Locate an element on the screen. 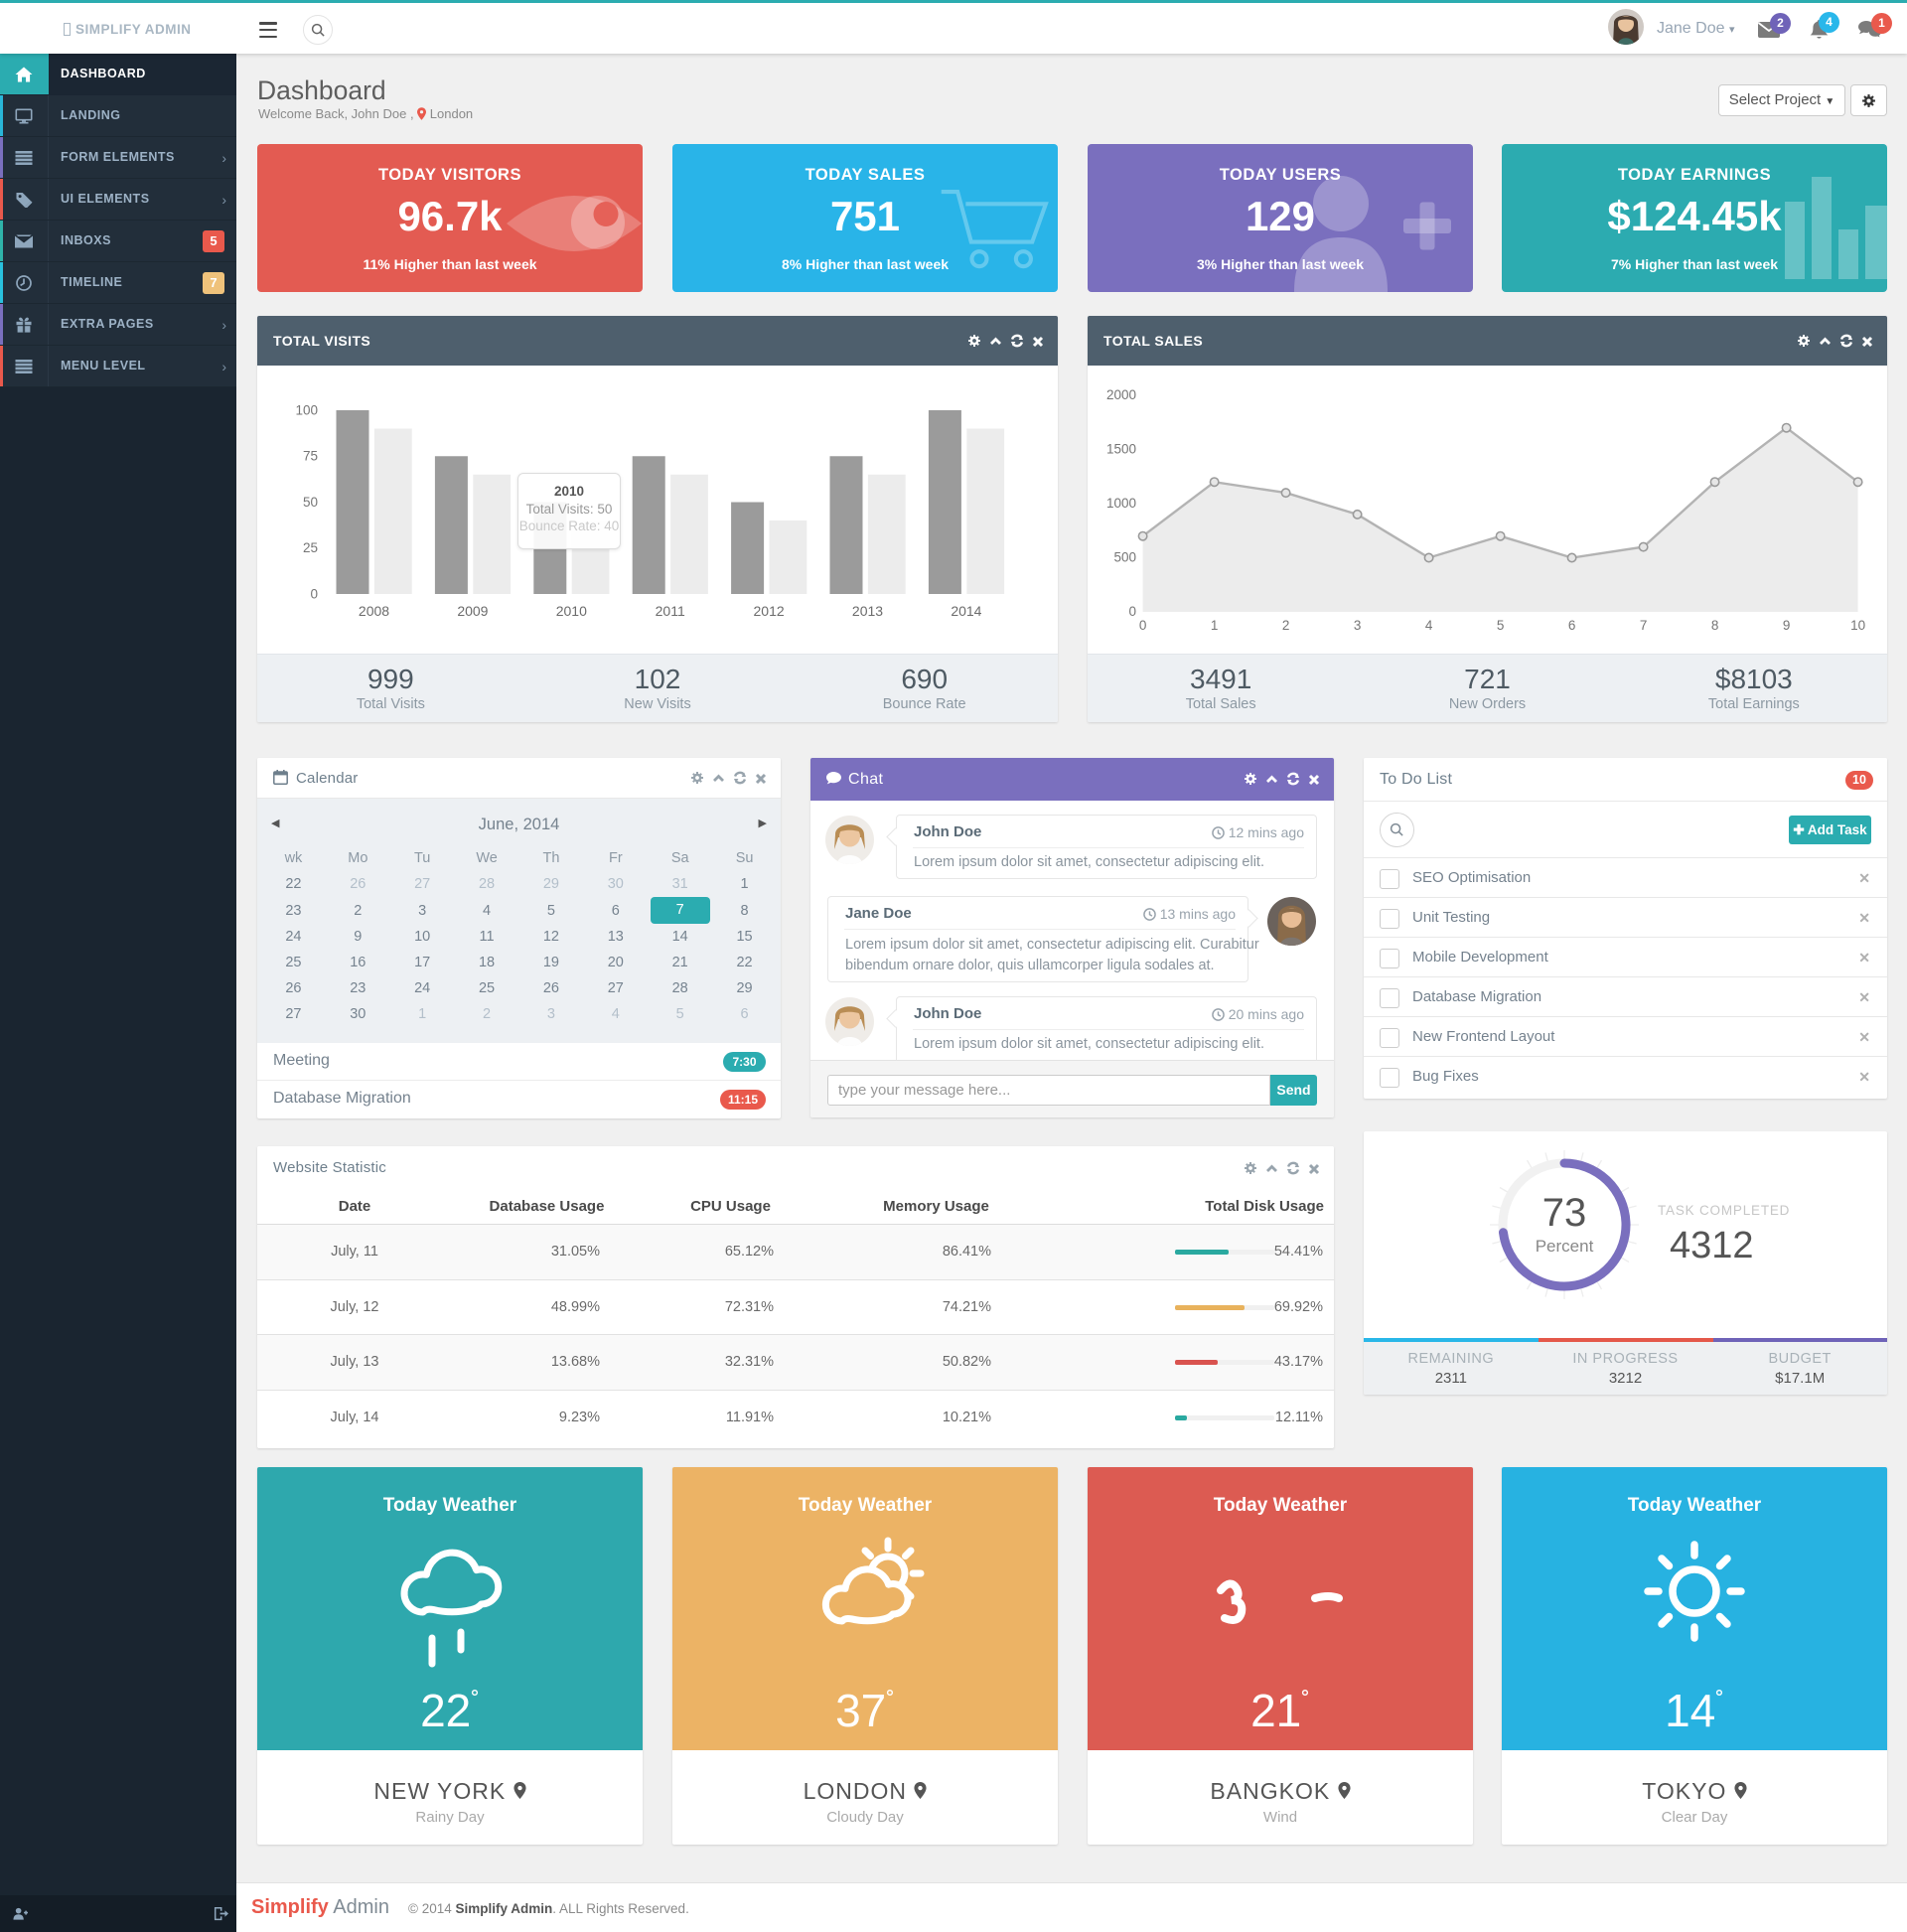 The width and height of the screenshot is (1907, 1932). svg-text: 1000 is located at coordinates (1121, 503).